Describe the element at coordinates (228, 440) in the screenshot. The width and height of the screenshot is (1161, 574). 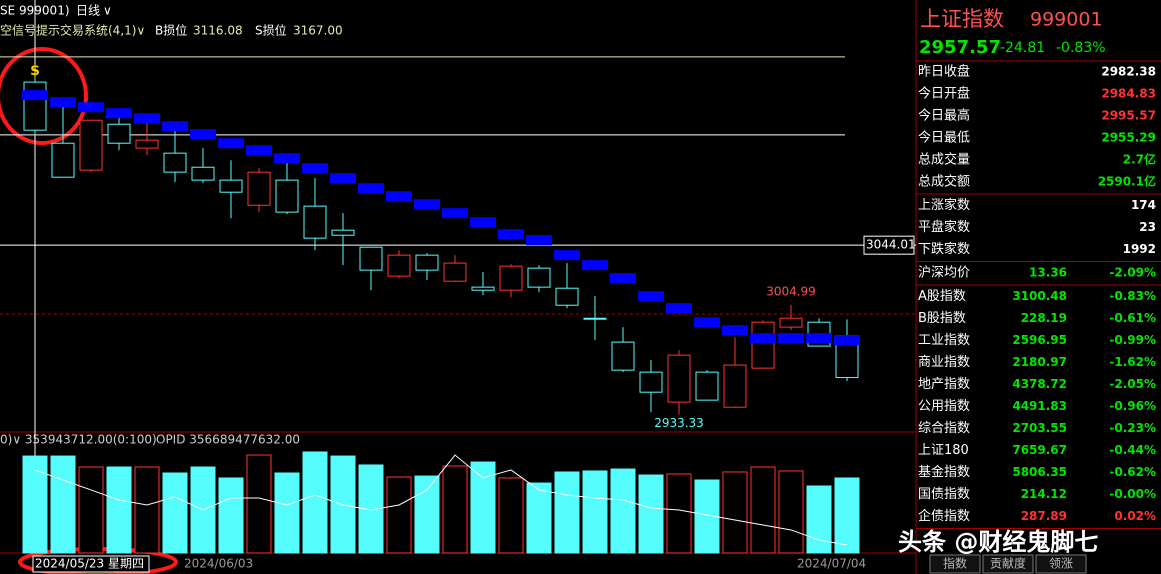
I see `opid: OPID 356689477632.00` at that location.